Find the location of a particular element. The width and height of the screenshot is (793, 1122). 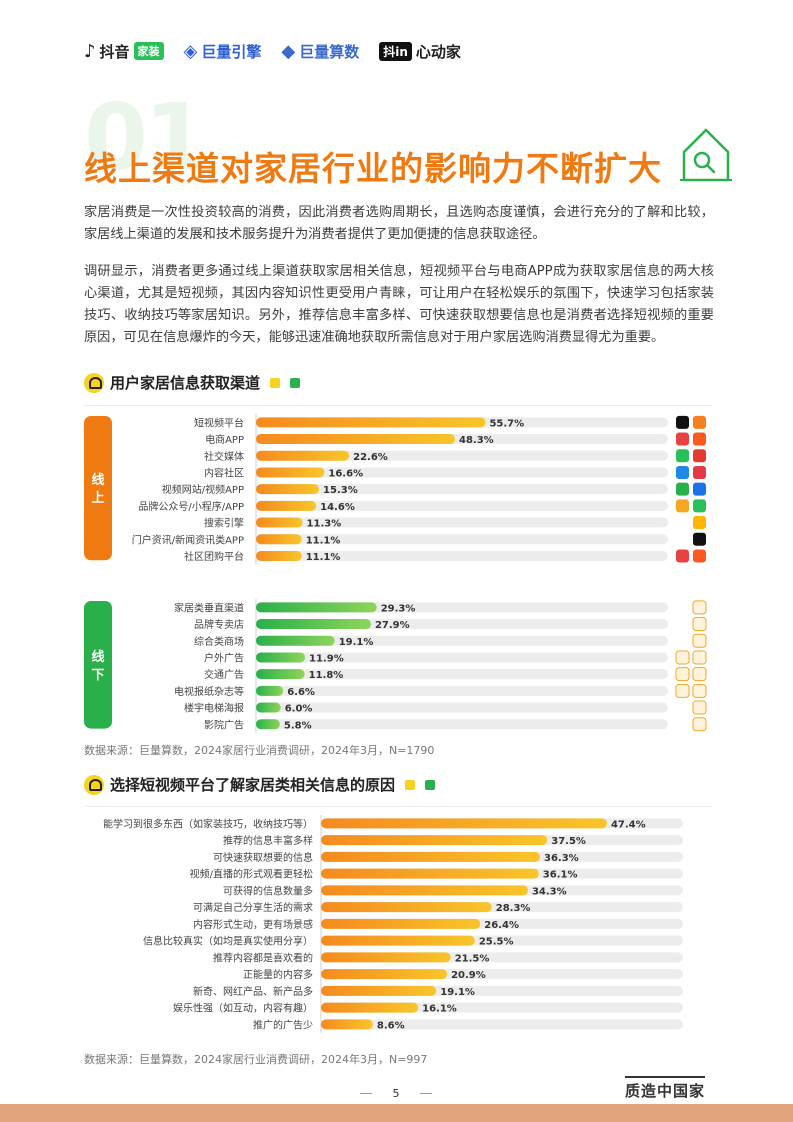

group-label: 下 is located at coordinates (97, 675).